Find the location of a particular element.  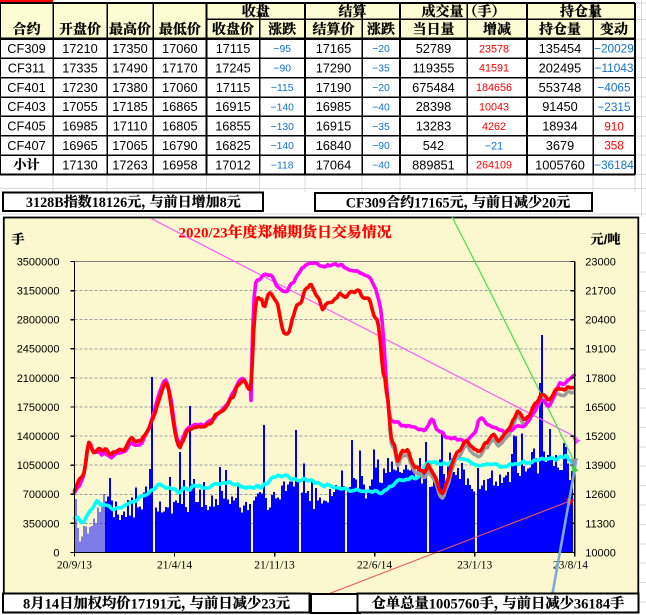

svg-text: 3679 is located at coordinates (560, 145).